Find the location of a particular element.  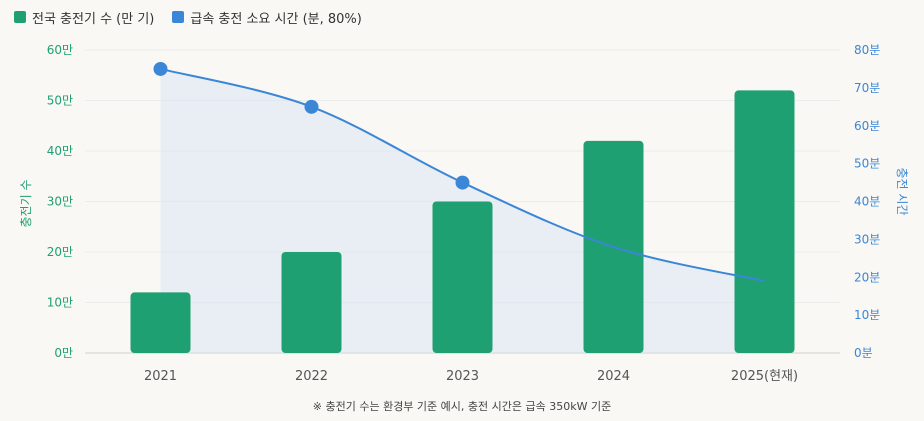

right-axis-tick-label: 50분 is located at coordinates (867, 164).